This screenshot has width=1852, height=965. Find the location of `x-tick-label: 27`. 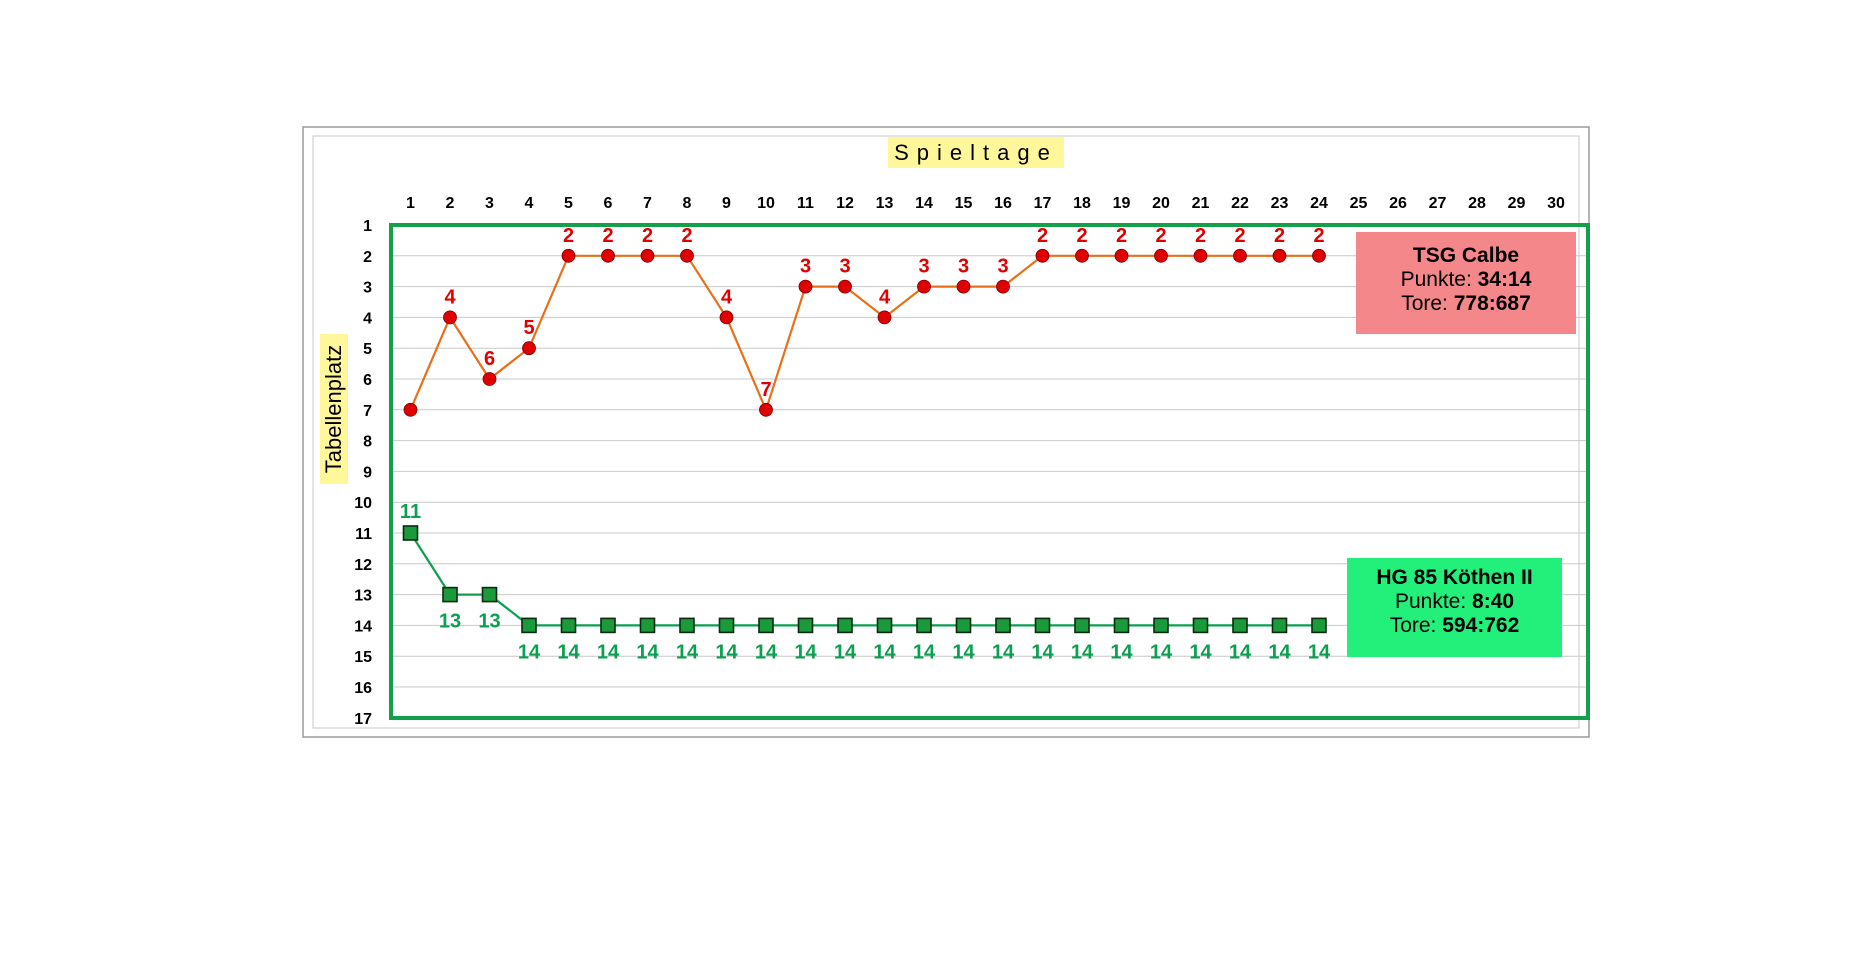

x-tick-label: 27 is located at coordinates (1438, 203).